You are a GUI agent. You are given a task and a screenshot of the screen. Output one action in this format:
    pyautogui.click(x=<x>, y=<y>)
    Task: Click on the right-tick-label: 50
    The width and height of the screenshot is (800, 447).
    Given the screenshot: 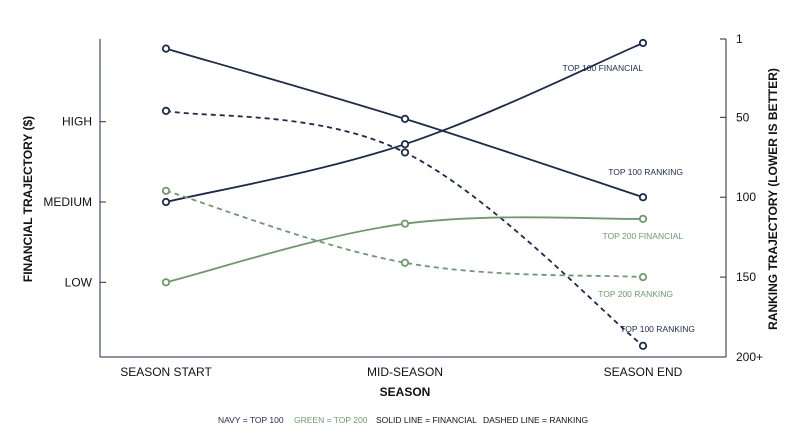 What is the action you would take?
    pyautogui.click(x=743, y=117)
    